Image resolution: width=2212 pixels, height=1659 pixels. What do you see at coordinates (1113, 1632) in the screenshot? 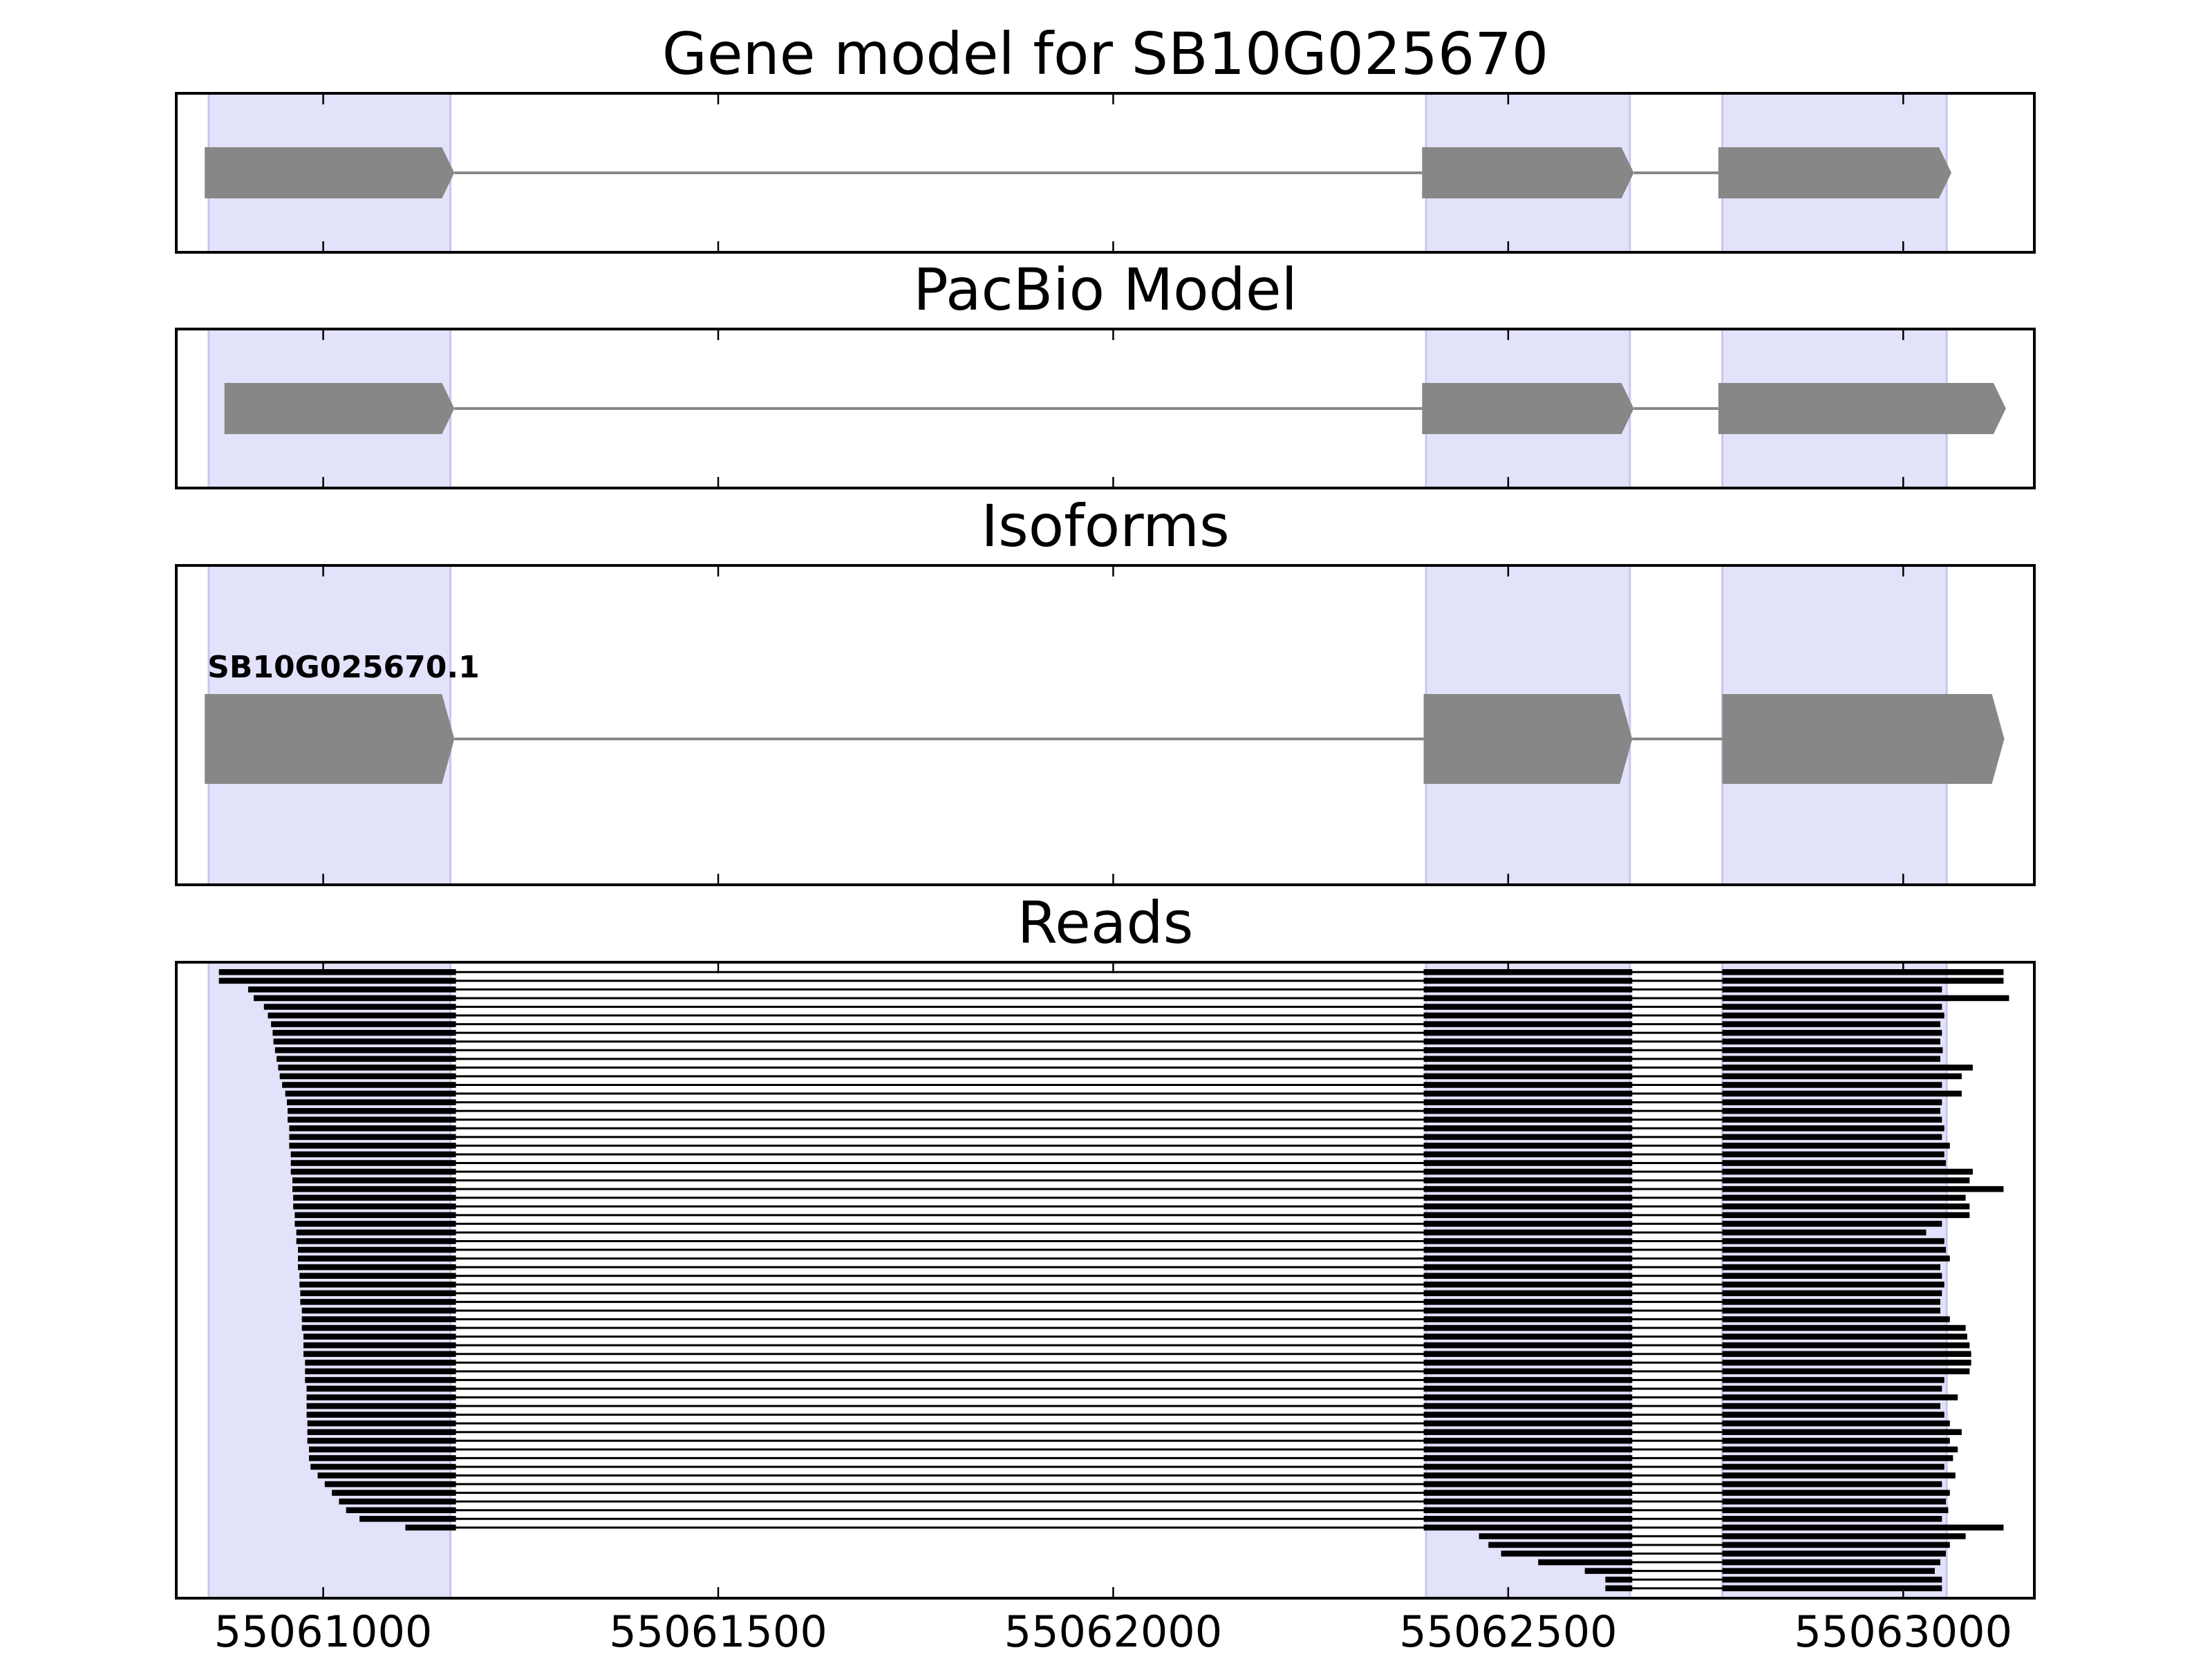
I see `x-tick-label: 55062000` at bounding box center [1113, 1632].